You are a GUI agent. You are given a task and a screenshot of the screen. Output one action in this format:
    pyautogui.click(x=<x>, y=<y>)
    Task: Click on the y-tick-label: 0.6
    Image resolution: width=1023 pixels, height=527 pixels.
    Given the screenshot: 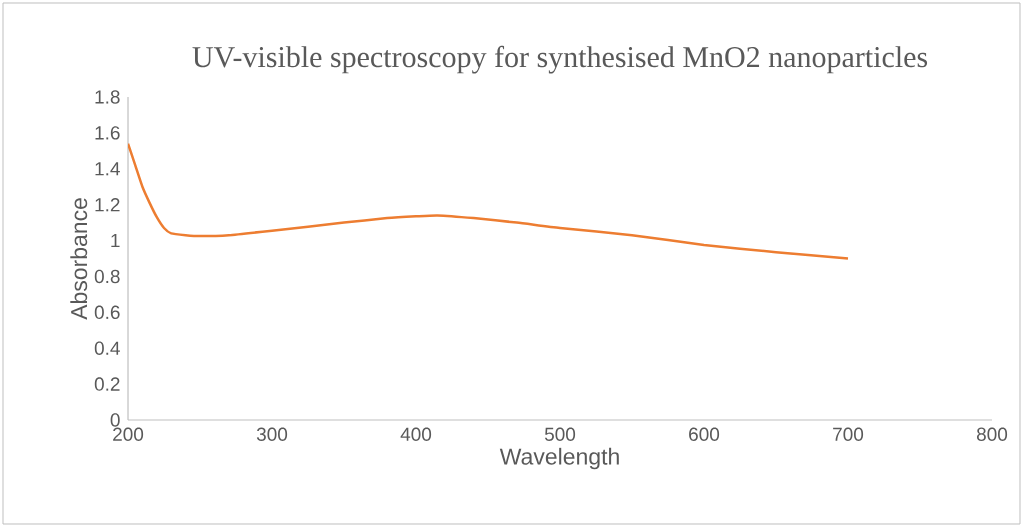 What is the action you would take?
    pyautogui.click(x=107, y=312)
    